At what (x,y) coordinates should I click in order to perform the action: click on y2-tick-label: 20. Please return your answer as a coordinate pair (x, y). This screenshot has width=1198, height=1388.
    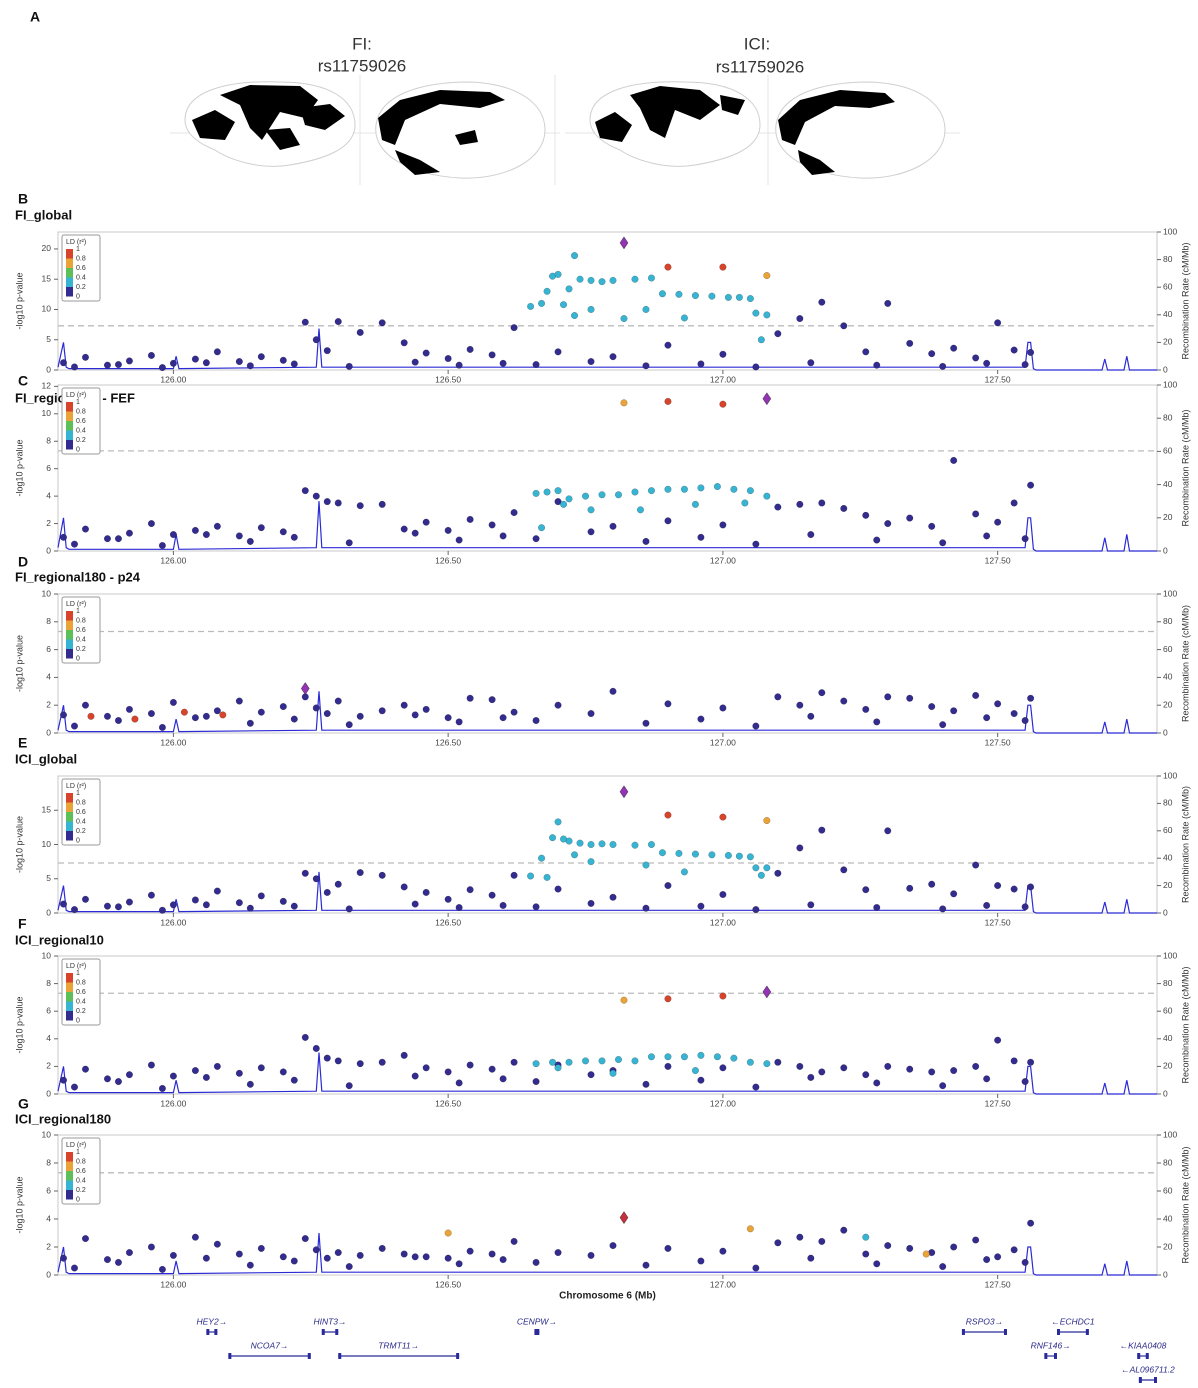
    Looking at the image, I should click on (1168, 1246).